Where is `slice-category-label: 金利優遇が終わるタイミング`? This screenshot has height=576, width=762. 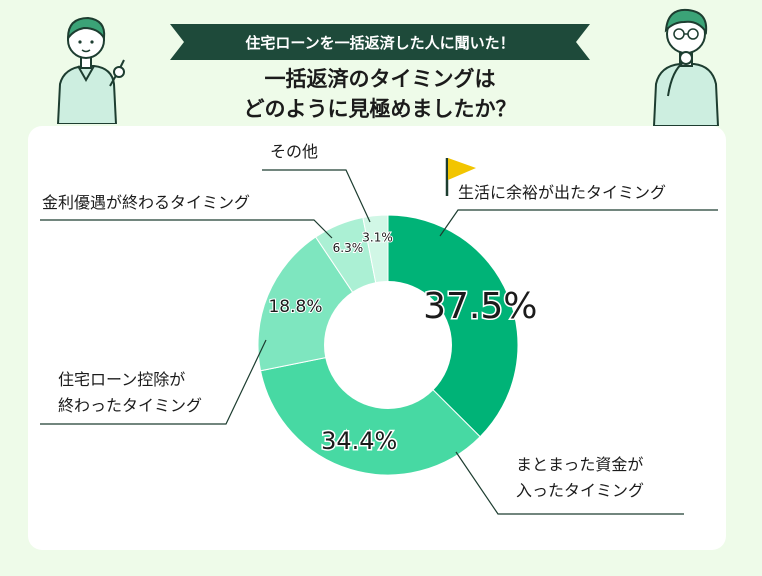 slice-category-label: 金利優遇が終わるタイミング is located at coordinates (146, 202).